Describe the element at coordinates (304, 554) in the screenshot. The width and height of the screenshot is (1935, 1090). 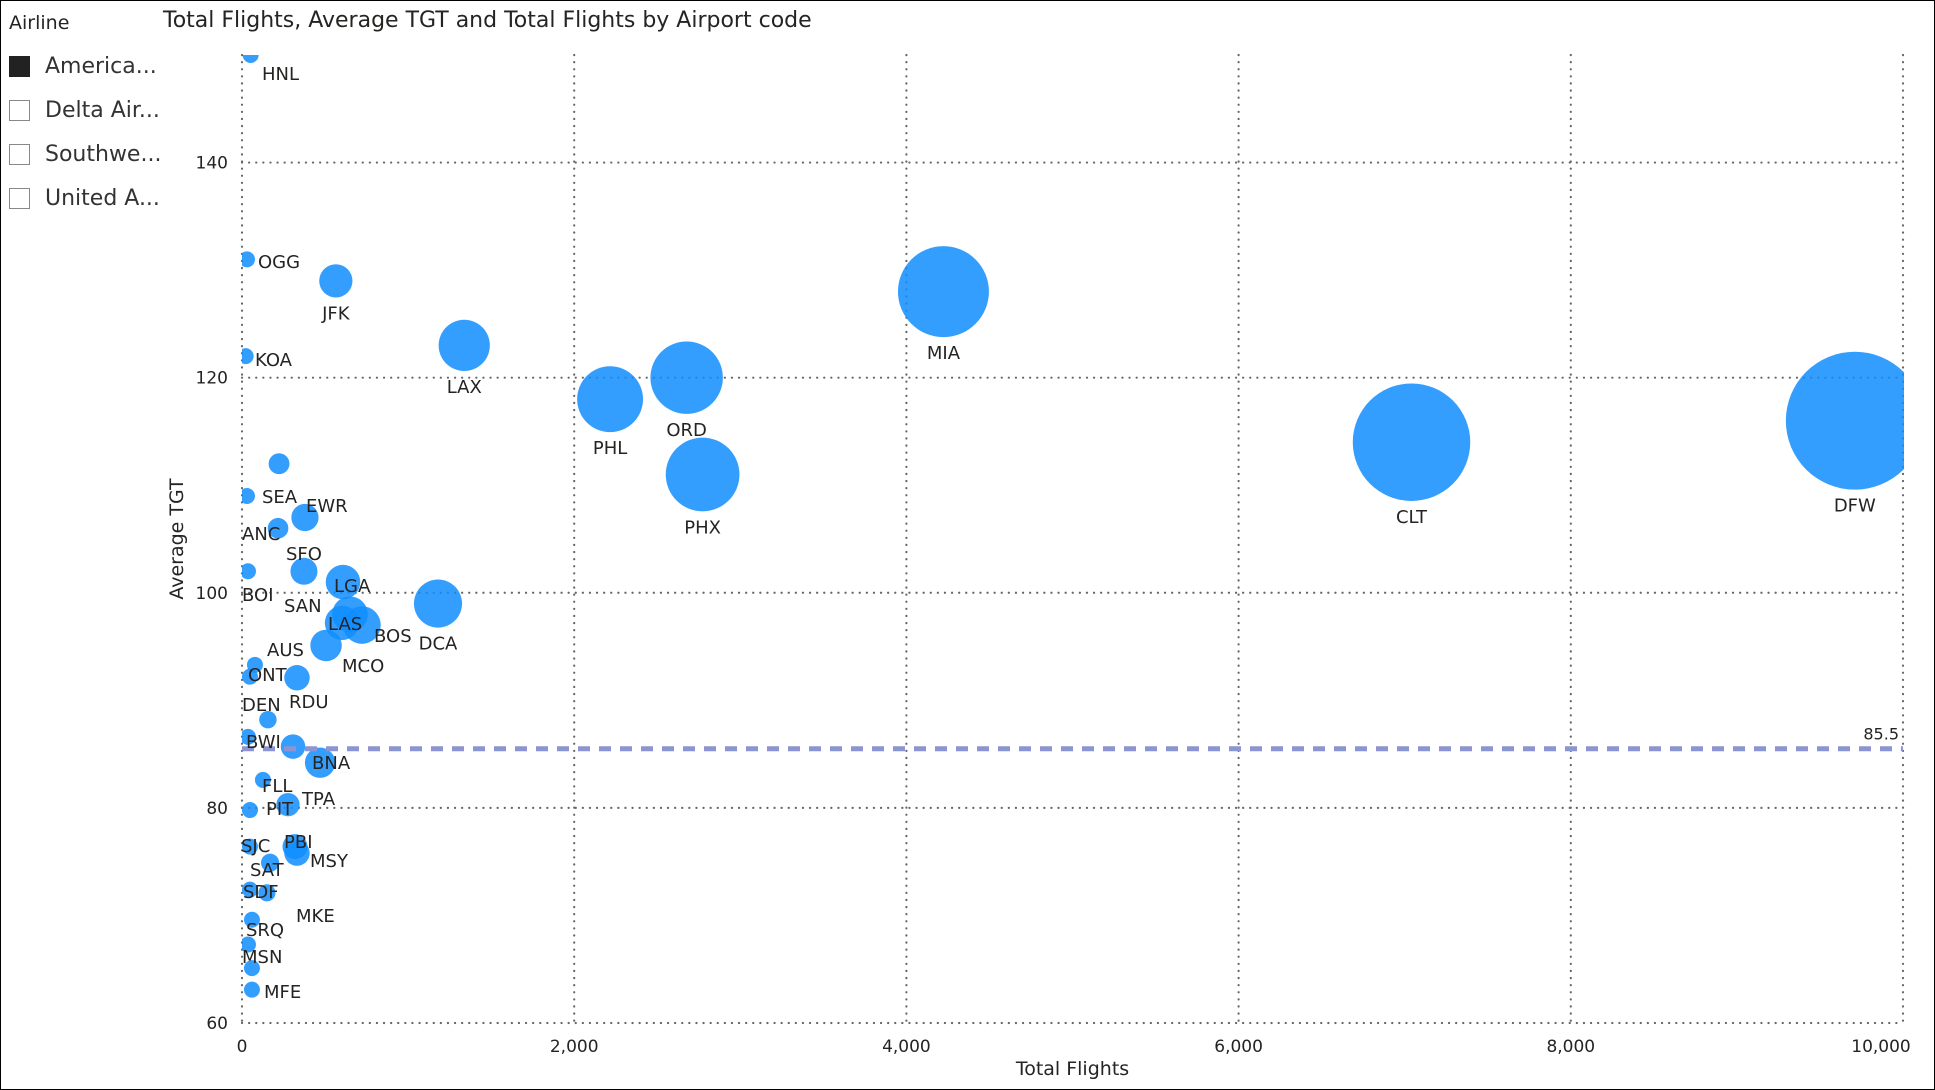
I see `data-label-sfo: SFO` at that location.